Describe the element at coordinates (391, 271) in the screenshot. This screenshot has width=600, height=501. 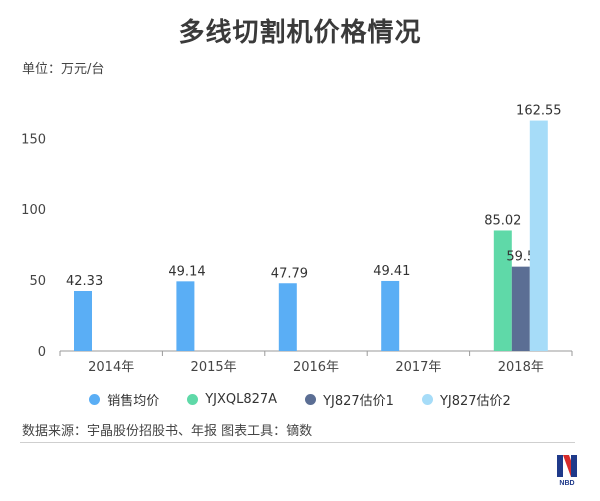
I see `data-label: 49.41` at that location.